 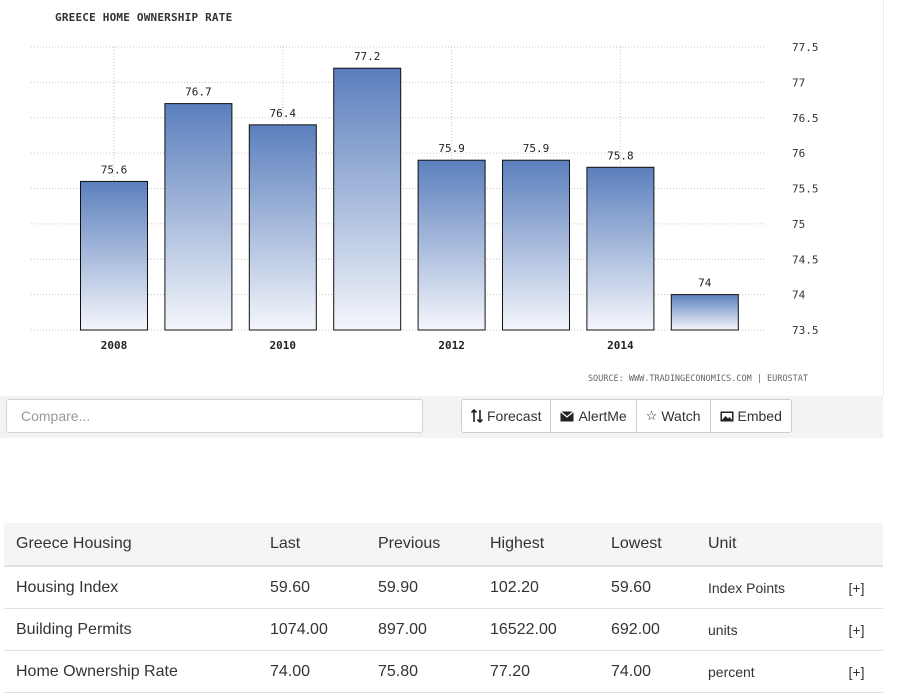 What do you see at coordinates (651, 415) in the screenshot?
I see `star-icon: ☆` at bounding box center [651, 415].